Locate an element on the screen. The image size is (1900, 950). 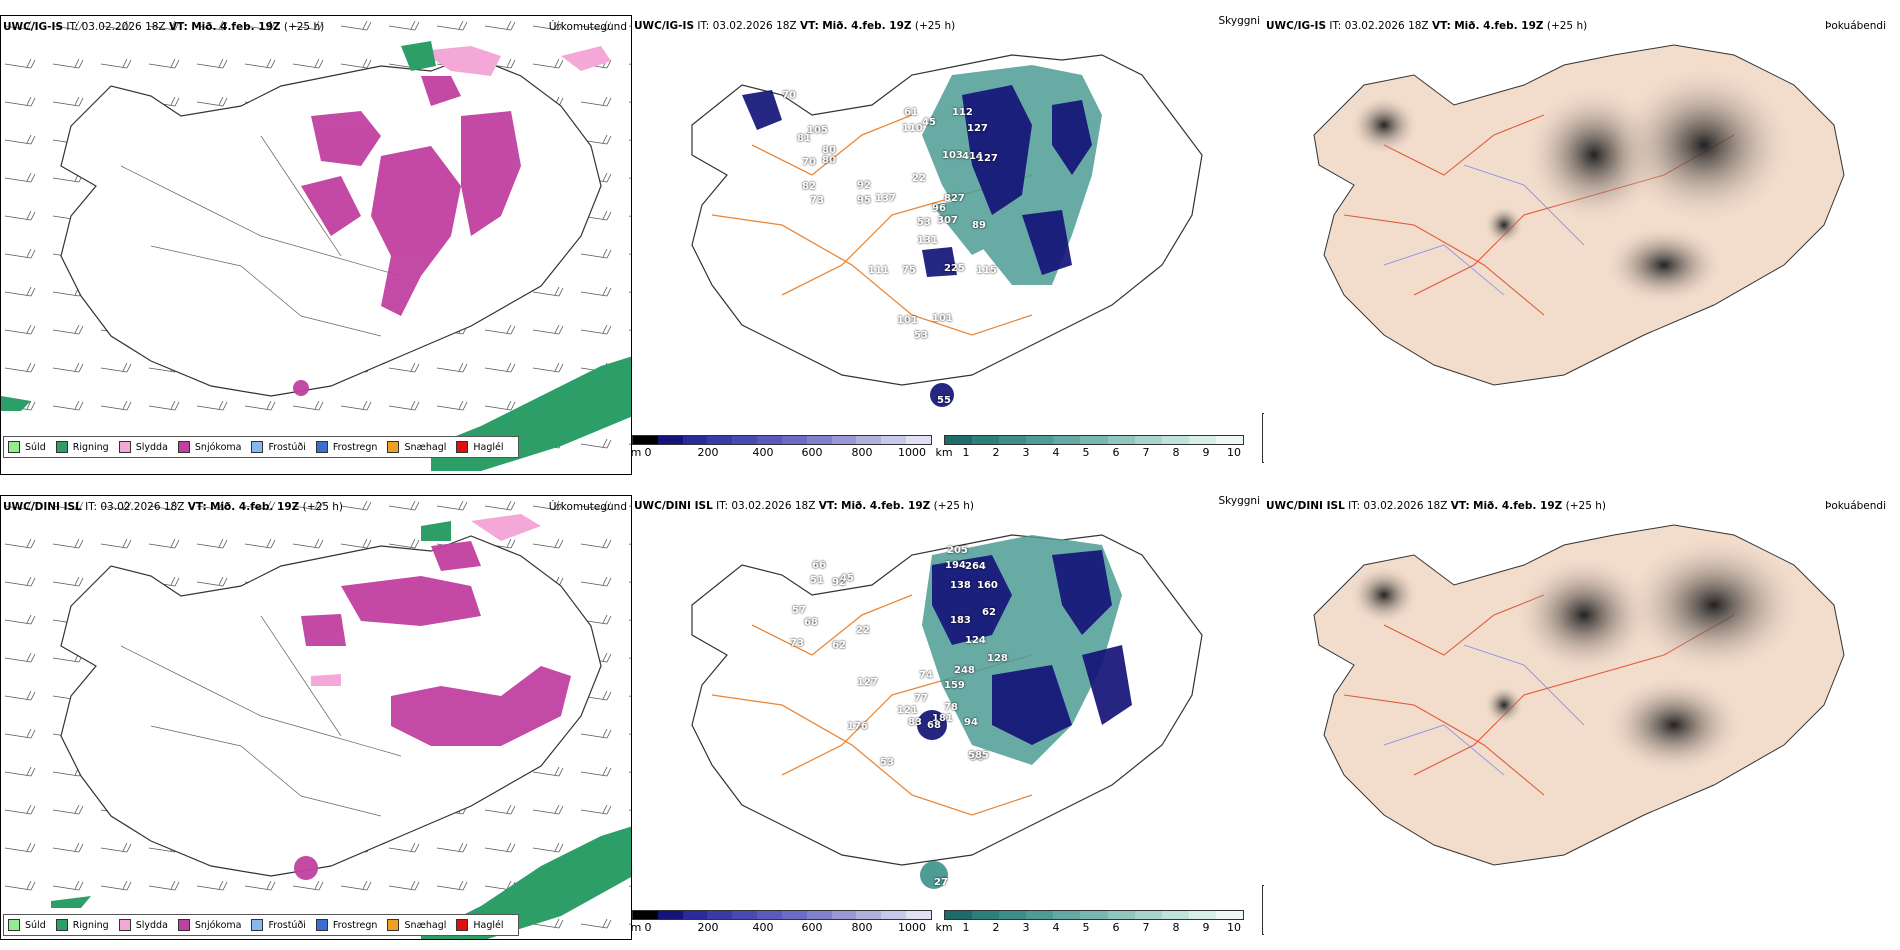
legend-label: Súld is located at coordinates (35, 925).